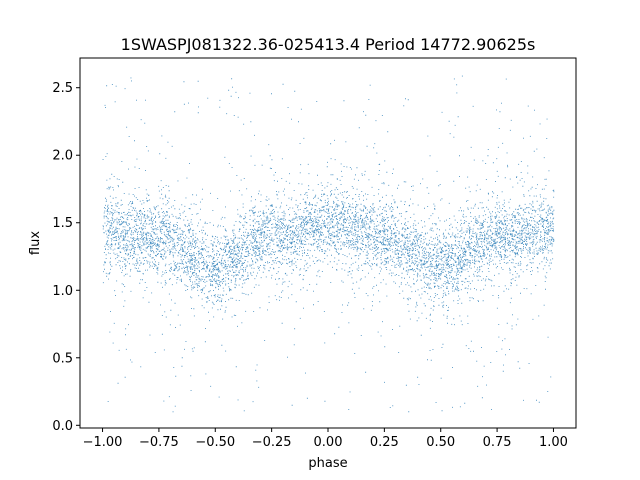 This screenshot has height=480, width=640. Describe the element at coordinates (66, 257) in the screenshot. I see `y-axis-ticks: 0.0 0.5 1.0 1.5 2.0 2.5` at that location.